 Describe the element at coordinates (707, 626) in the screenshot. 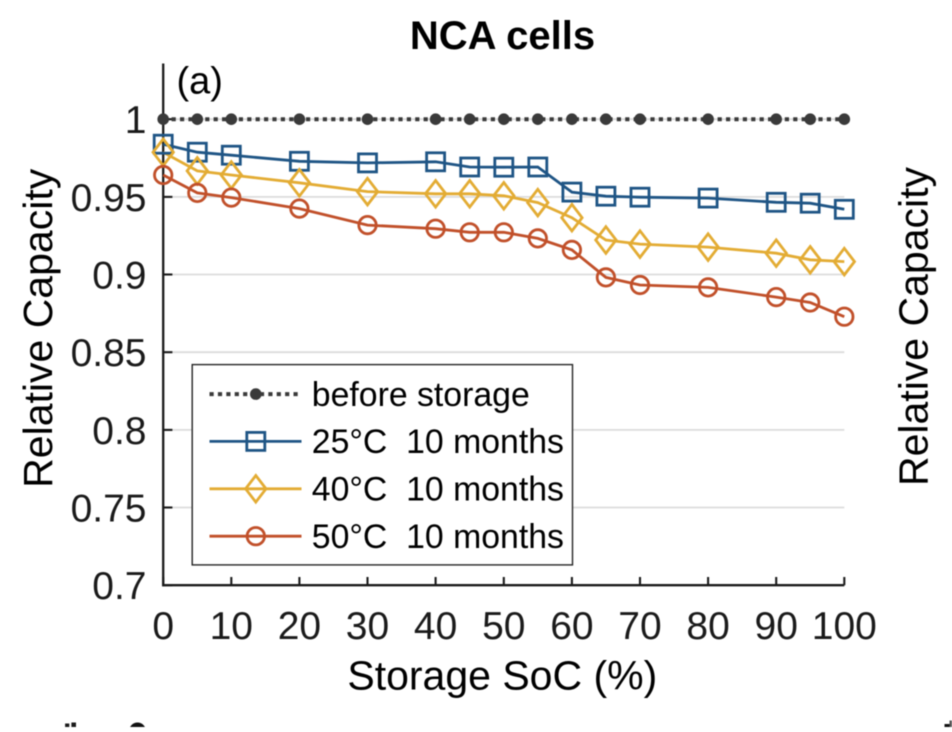

I see `svg-text: 80` at that location.